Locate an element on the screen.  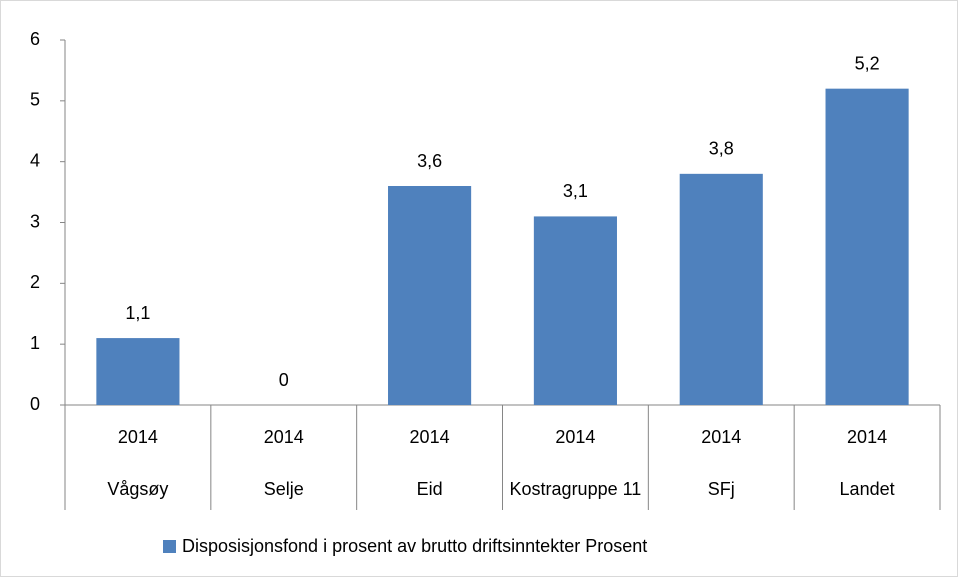
x-tick-label: Eid is located at coordinates (430, 489).